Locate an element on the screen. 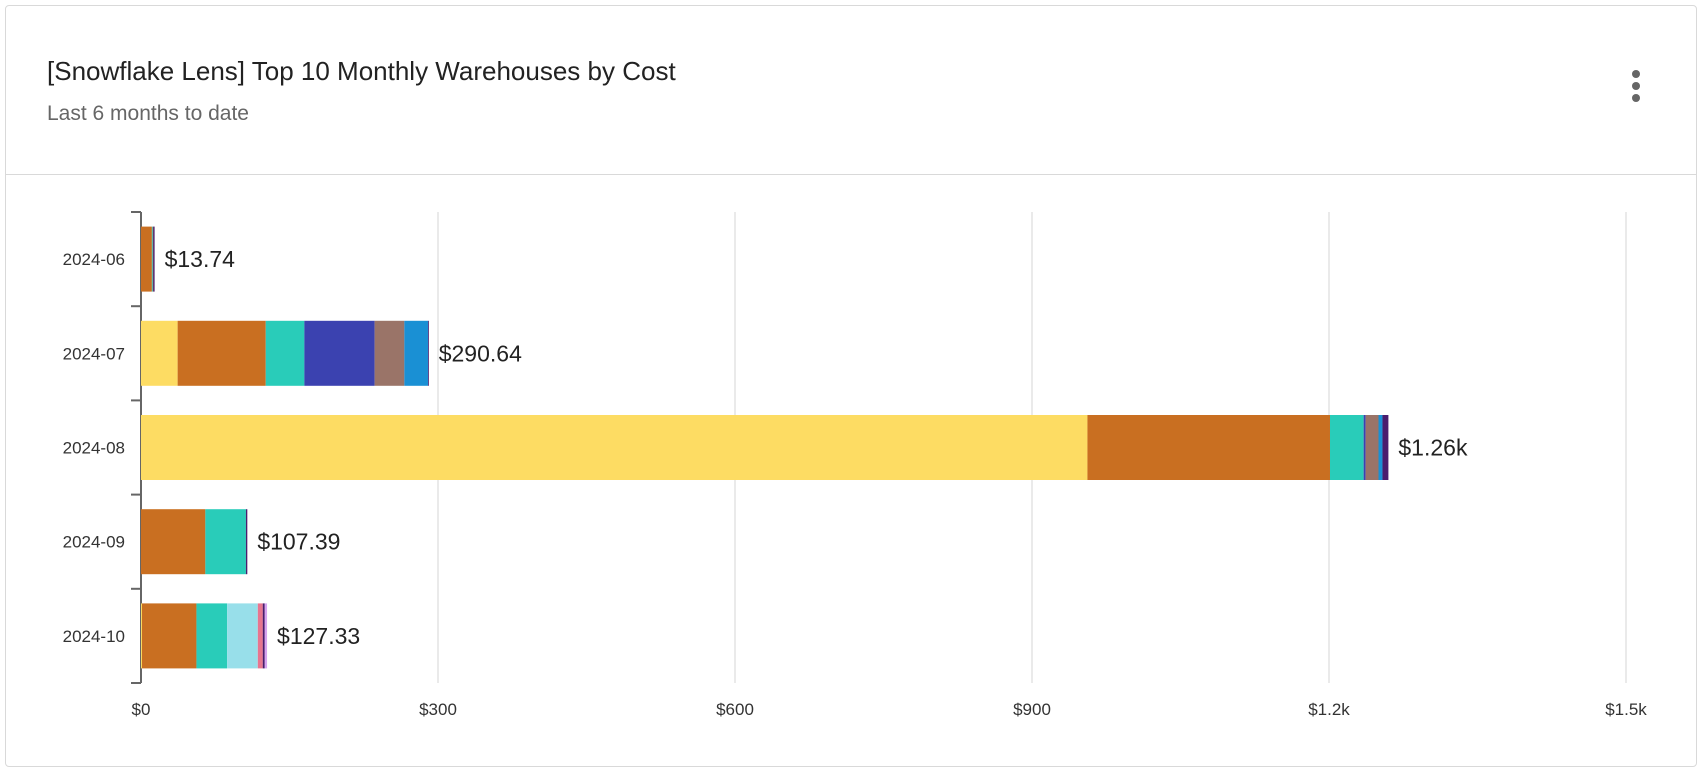 Image resolution: width=1704 pixels, height=776 pixels. y-tick-label: 2024-10 is located at coordinates (94, 636).